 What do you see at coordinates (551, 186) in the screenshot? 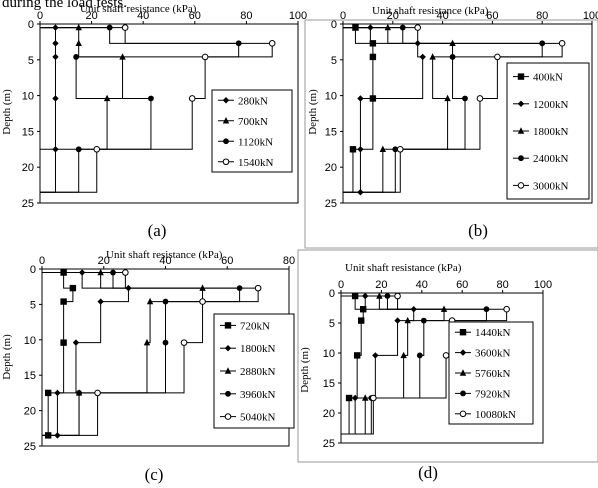
I see `legend-entry: 3000kN` at bounding box center [551, 186].